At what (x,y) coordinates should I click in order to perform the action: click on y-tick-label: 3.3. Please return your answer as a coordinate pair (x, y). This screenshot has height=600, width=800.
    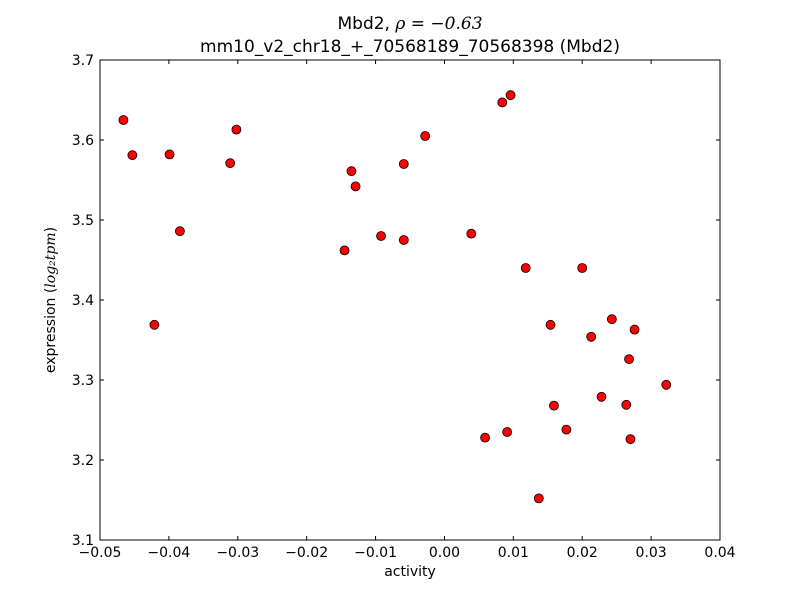
    Looking at the image, I should click on (83, 381).